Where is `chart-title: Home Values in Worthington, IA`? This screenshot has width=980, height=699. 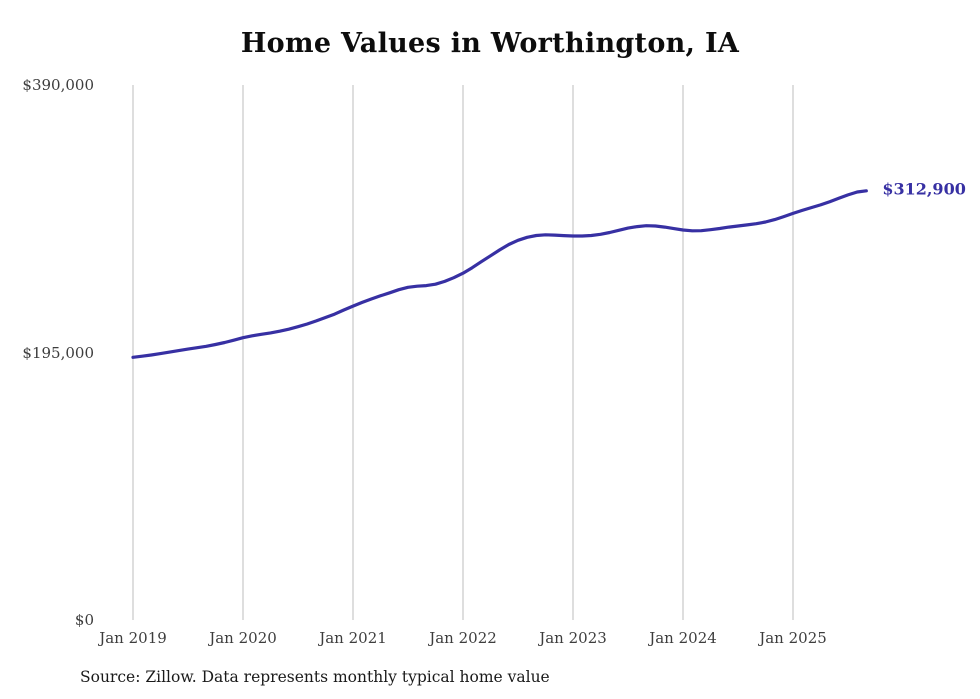
chart-title: Home Values in Worthington, IA is located at coordinates (490, 43).